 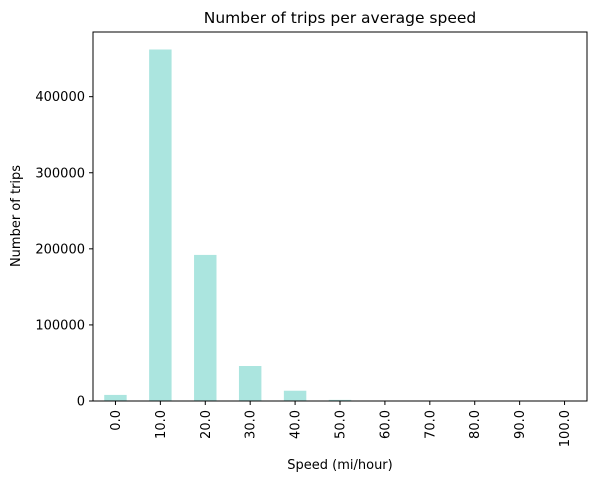 I want to click on bar-20.0, so click(x=205, y=327).